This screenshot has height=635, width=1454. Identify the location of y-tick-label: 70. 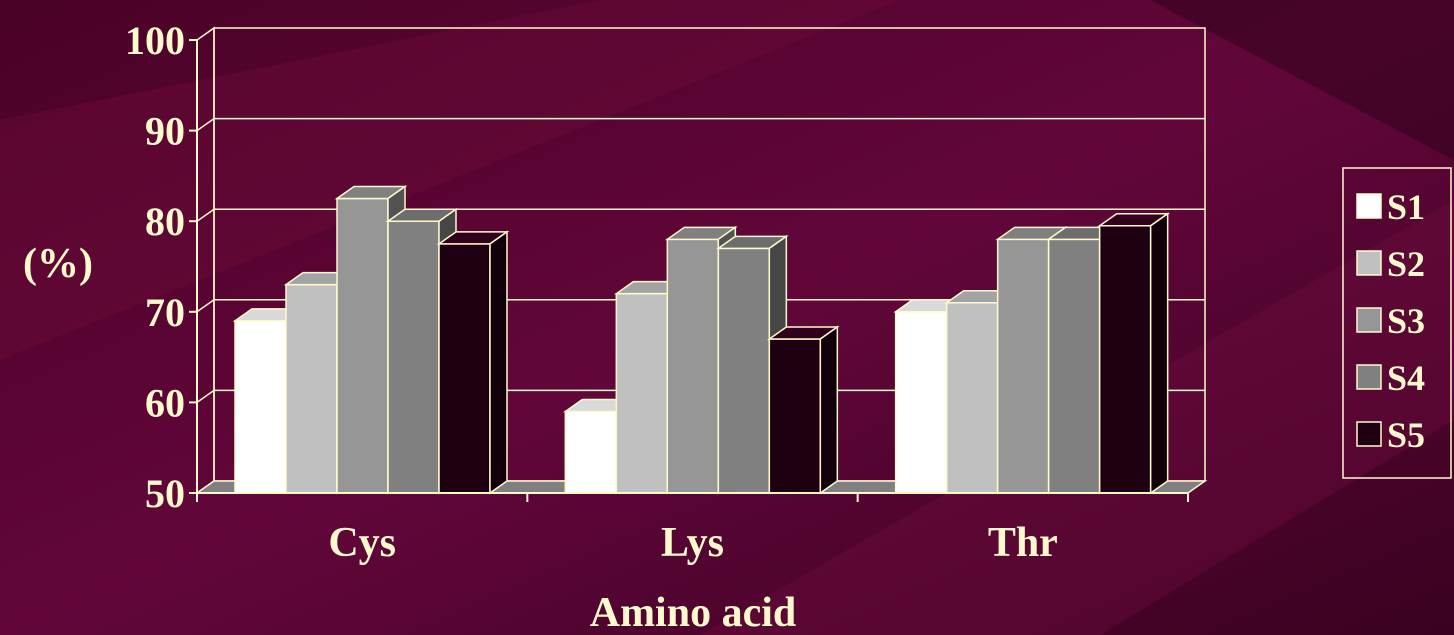
(165, 312).